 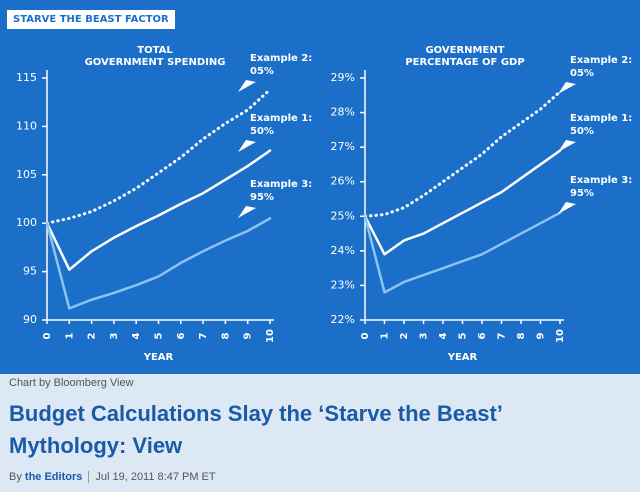 What do you see at coordinates (26, 77) in the screenshot?
I see `y-tick-label: 115` at bounding box center [26, 77].